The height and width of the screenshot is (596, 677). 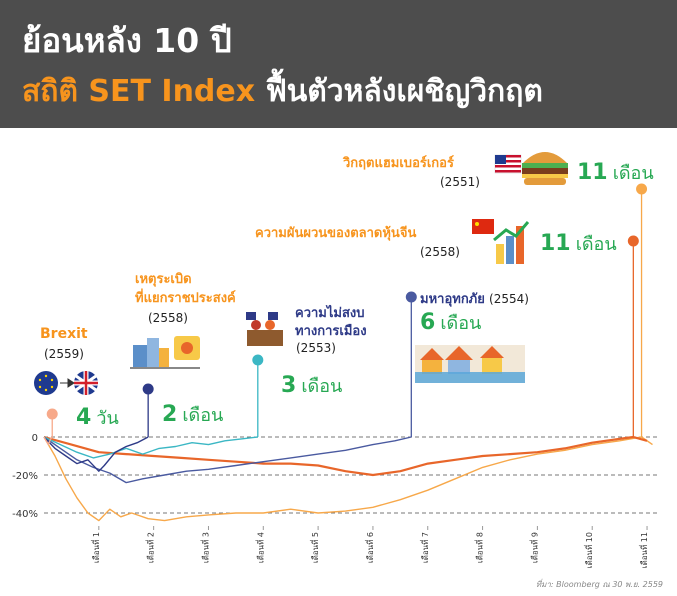 What do you see at coordinates (64, 334) in the screenshot?
I see `brexit-label: Brexit` at bounding box center [64, 334].